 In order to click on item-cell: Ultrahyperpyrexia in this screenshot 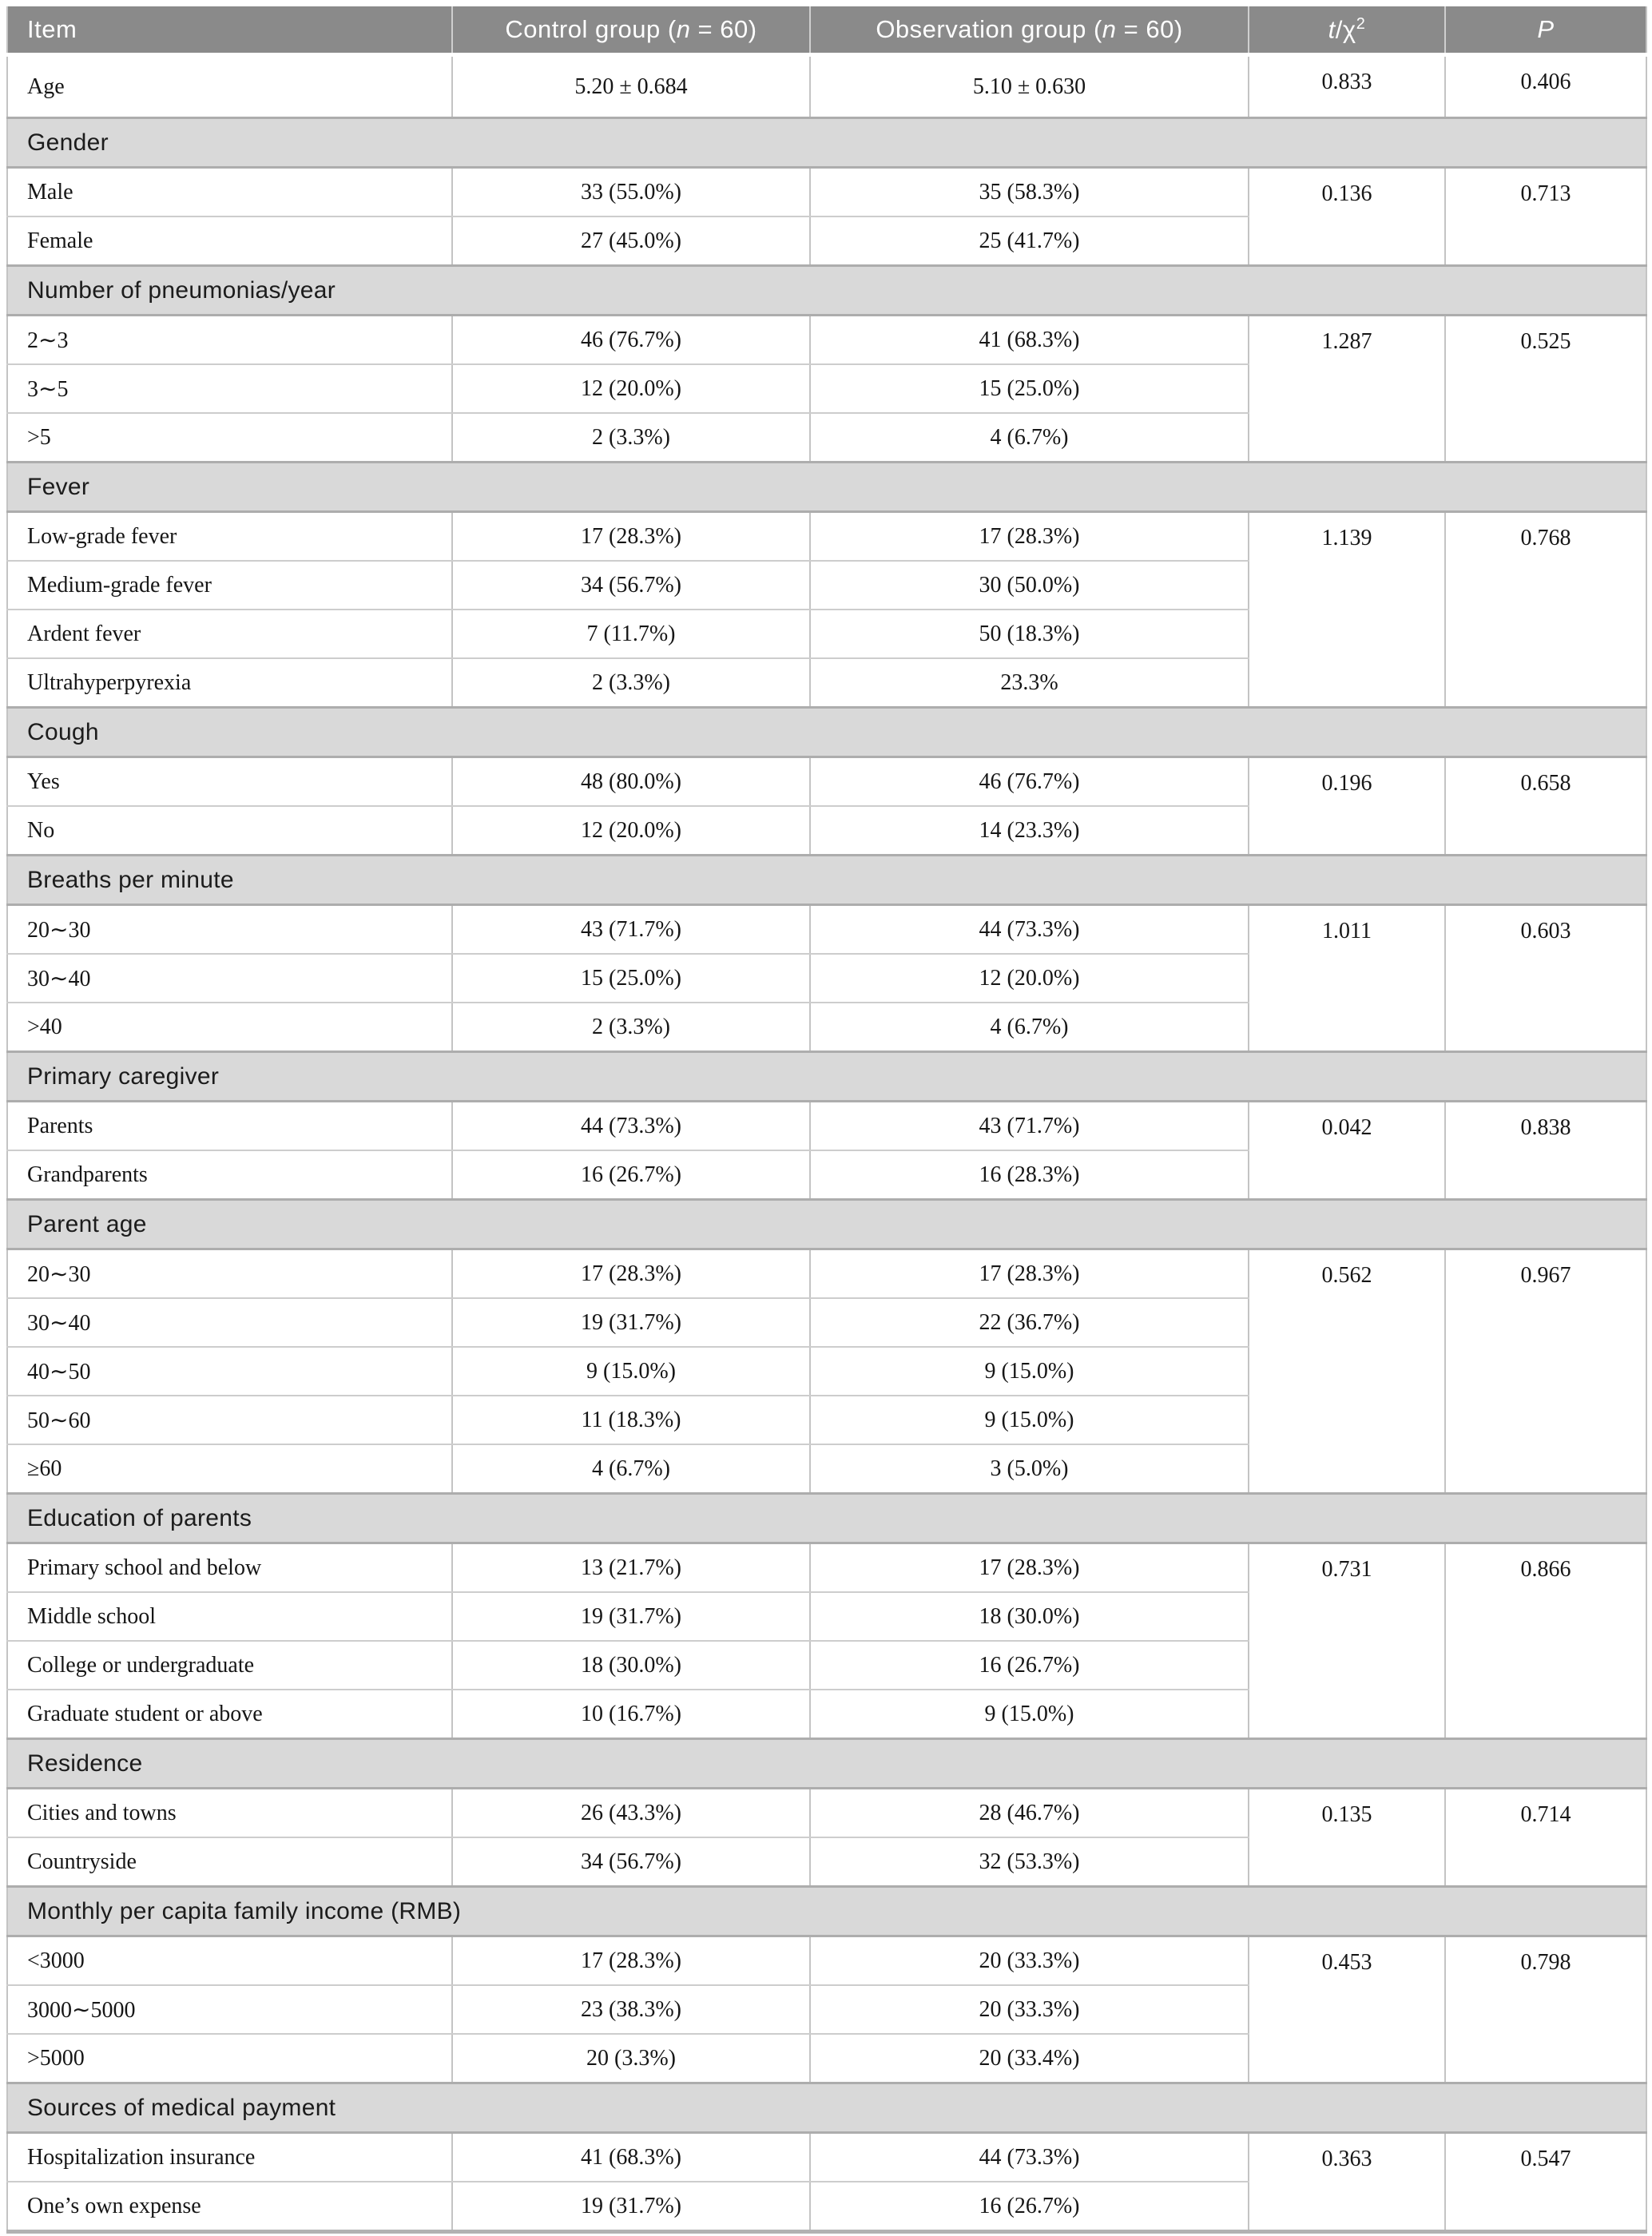, I will do `click(230, 683)`.